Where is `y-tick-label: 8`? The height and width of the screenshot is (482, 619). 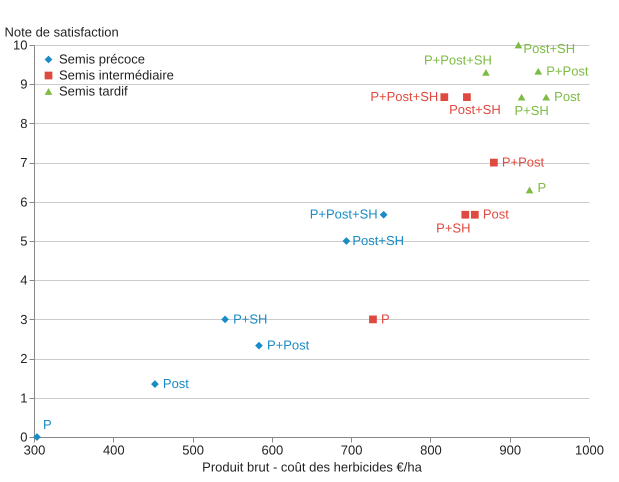
y-tick-label: 8 is located at coordinates (24, 123).